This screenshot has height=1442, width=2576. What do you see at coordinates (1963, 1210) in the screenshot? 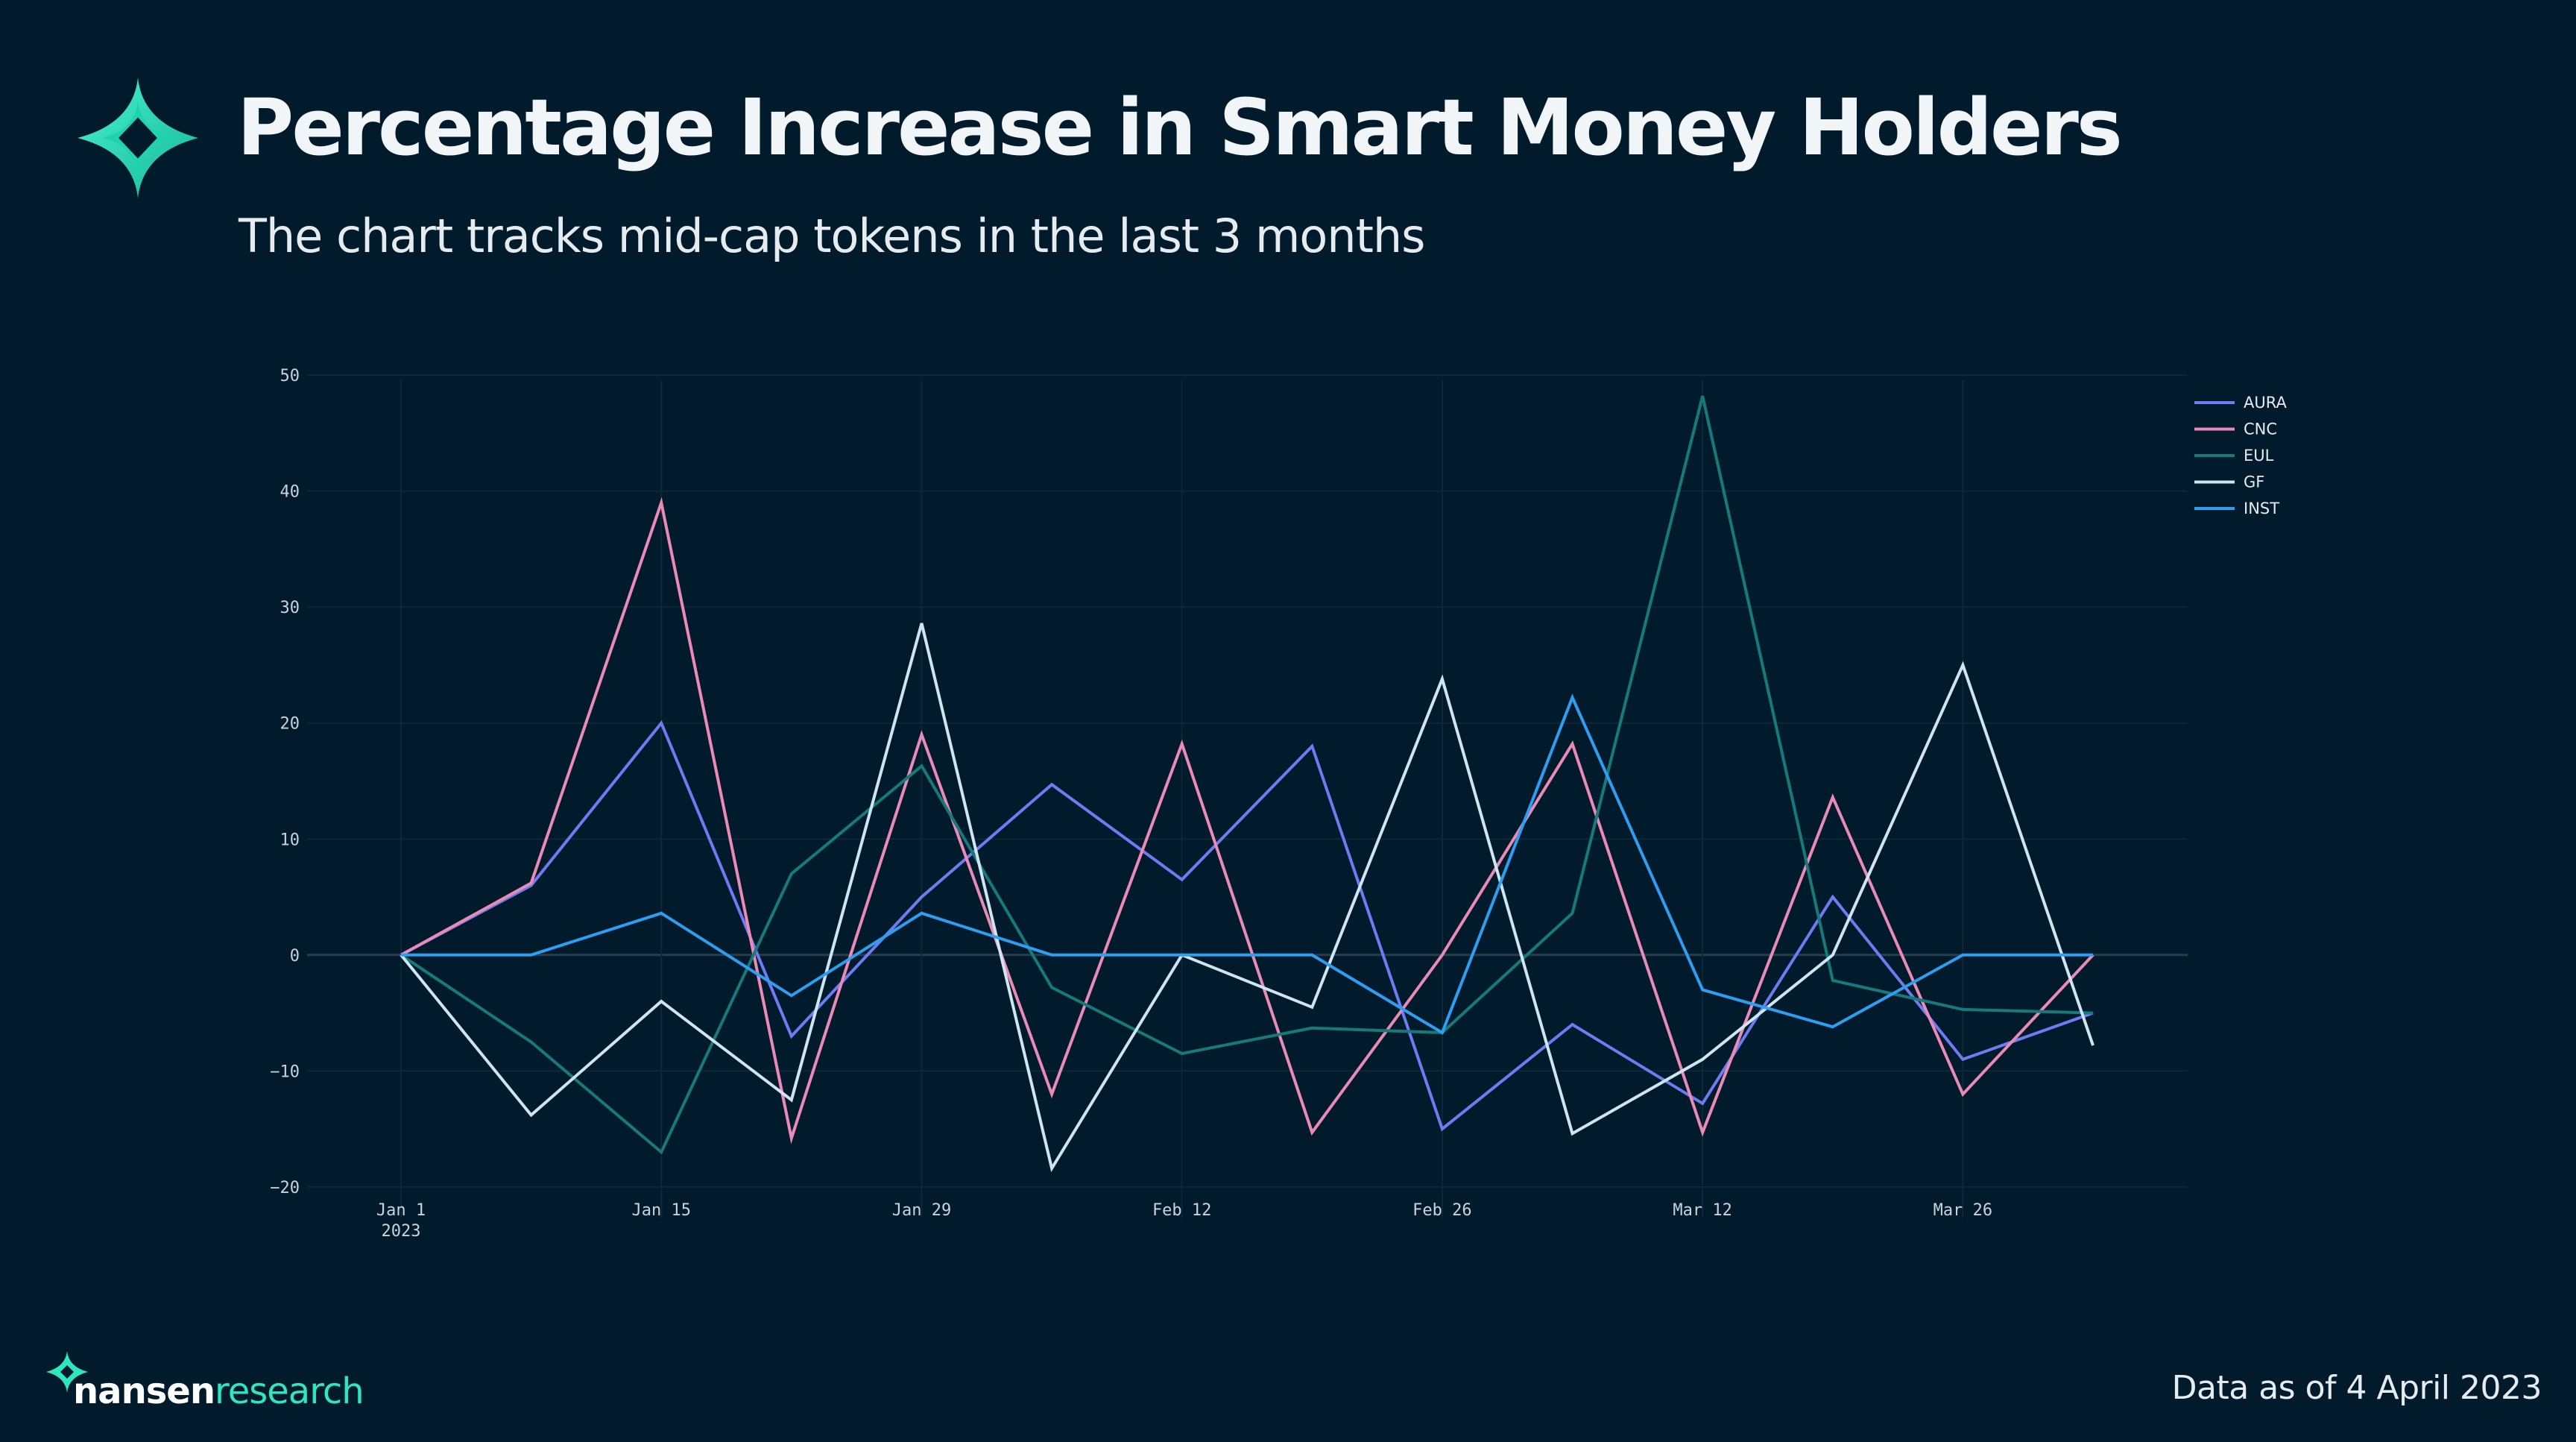
I see `x-tick-label: Mar 26` at bounding box center [1963, 1210].